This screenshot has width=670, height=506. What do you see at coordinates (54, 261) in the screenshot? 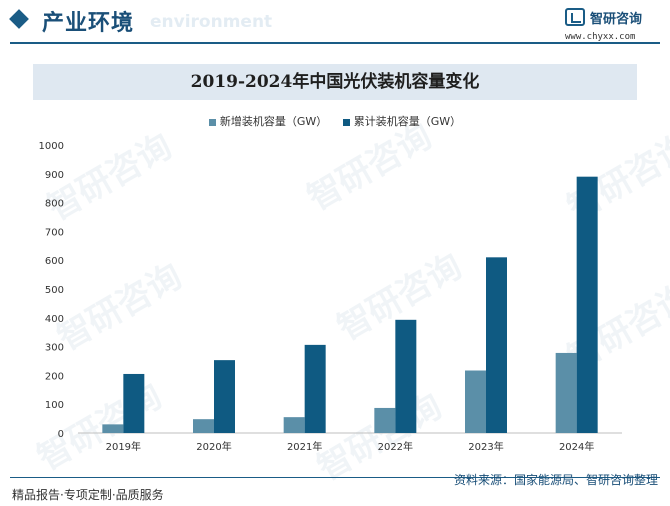
I see `y-tick-label: 600` at bounding box center [54, 261].